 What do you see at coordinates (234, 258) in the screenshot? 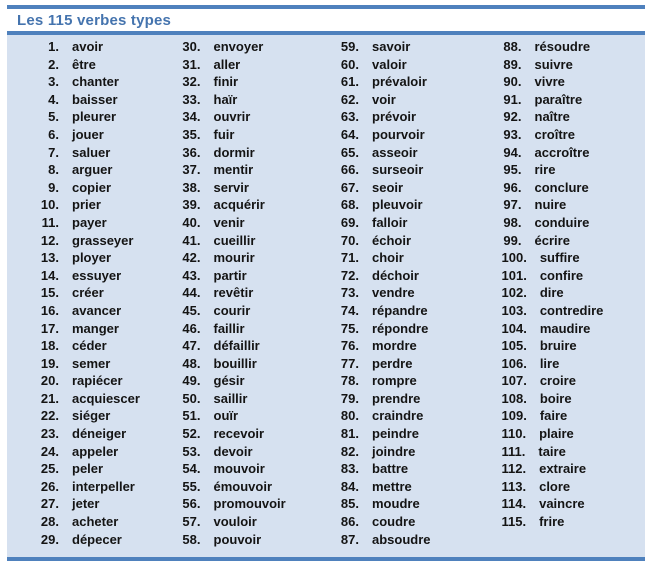
I see `verb-label: mourir` at bounding box center [234, 258].